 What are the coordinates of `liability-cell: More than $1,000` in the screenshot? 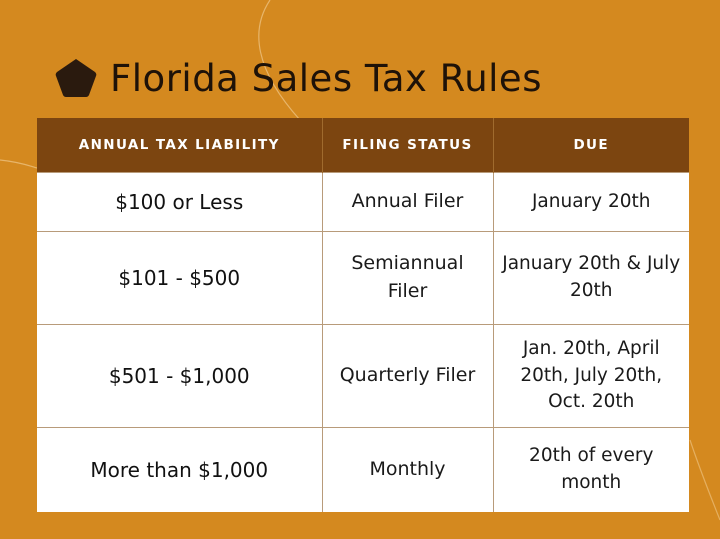 It's located at (180, 469).